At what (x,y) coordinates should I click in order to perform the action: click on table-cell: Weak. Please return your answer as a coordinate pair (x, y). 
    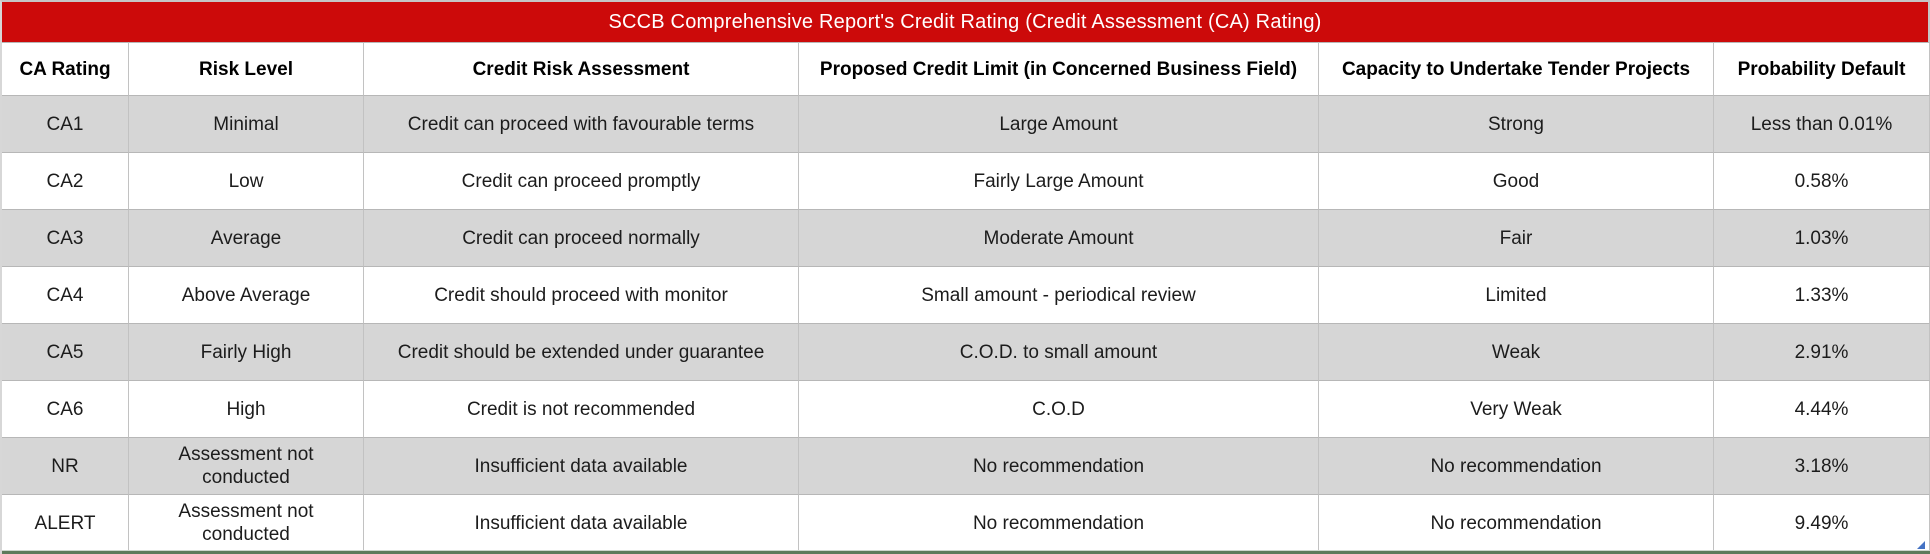
    Looking at the image, I should click on (1516, 351).